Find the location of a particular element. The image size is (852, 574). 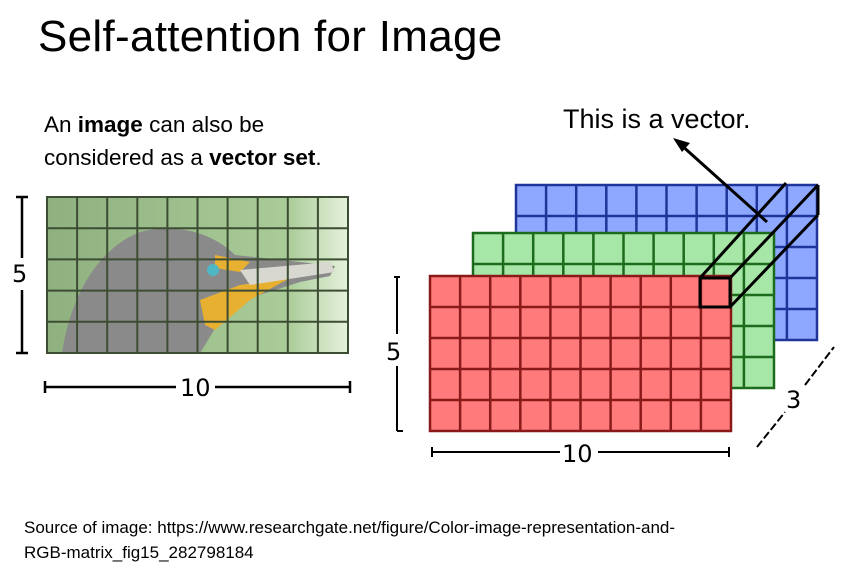

bird-eye is located at coordinates (213, 270).